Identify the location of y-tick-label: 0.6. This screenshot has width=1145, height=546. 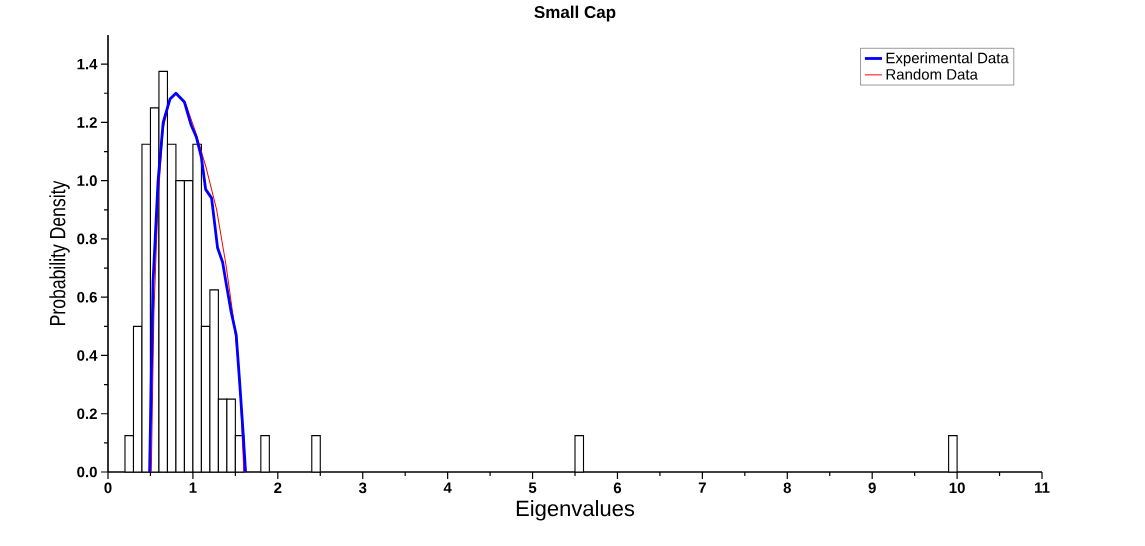
(87, 297).